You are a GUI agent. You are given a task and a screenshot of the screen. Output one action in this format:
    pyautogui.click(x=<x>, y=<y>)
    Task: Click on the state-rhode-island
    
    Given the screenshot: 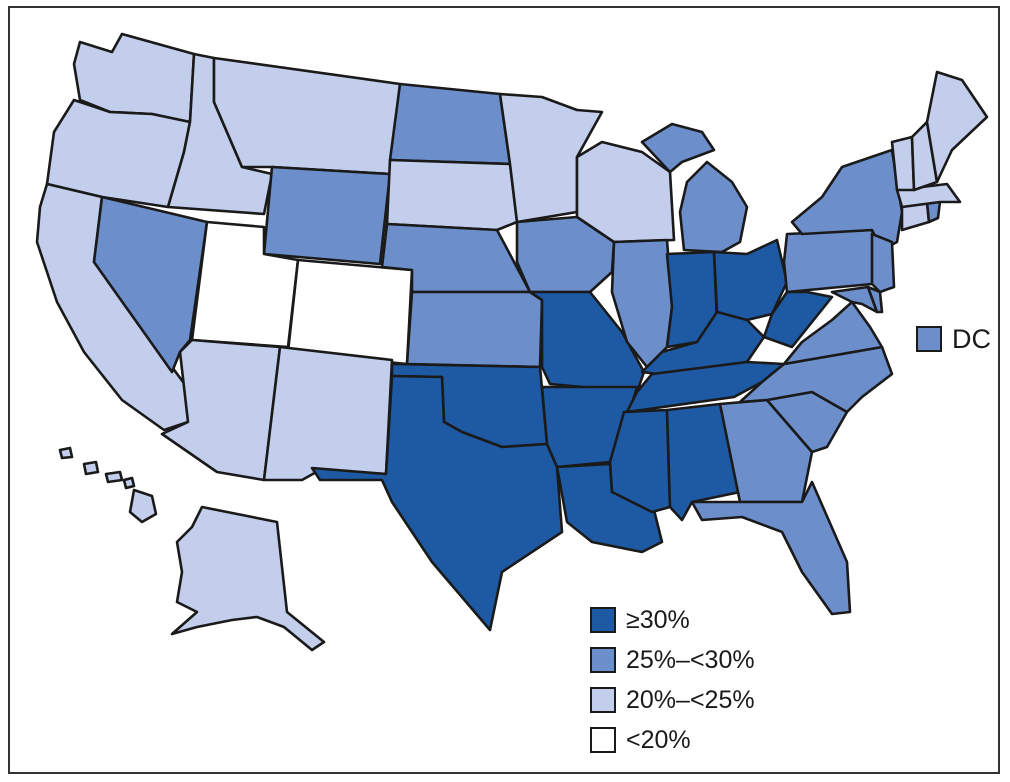 What is the action you would take?
    pyautogui.click(x=933, y=212)
    